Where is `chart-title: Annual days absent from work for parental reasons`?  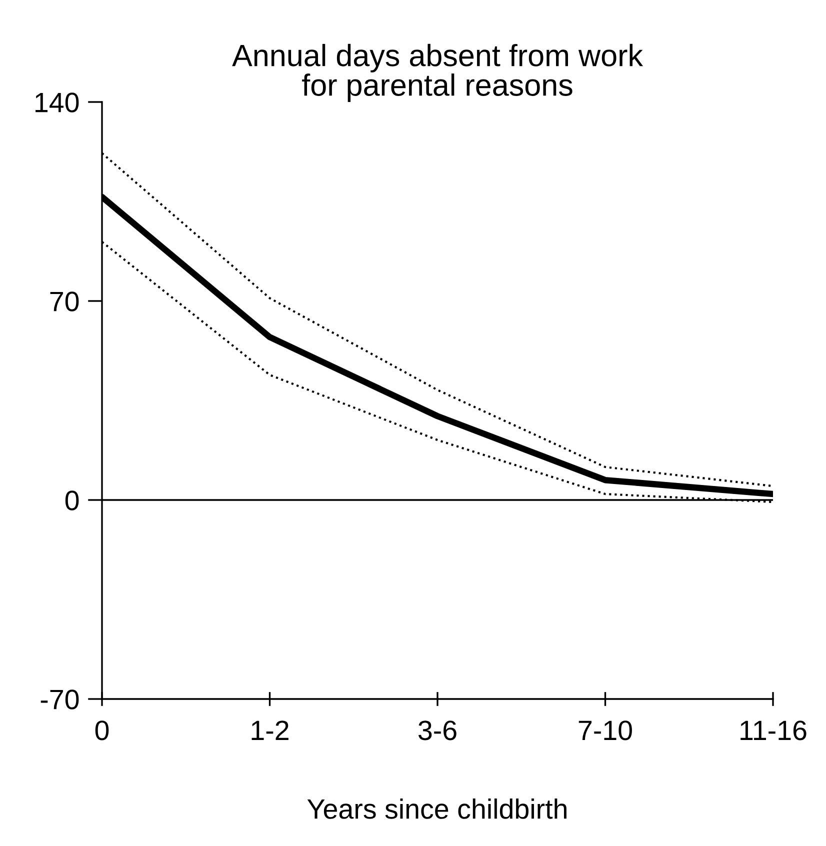 chart-title: Annual days absent from work for parental reasons is located at coordinates (438, 73).